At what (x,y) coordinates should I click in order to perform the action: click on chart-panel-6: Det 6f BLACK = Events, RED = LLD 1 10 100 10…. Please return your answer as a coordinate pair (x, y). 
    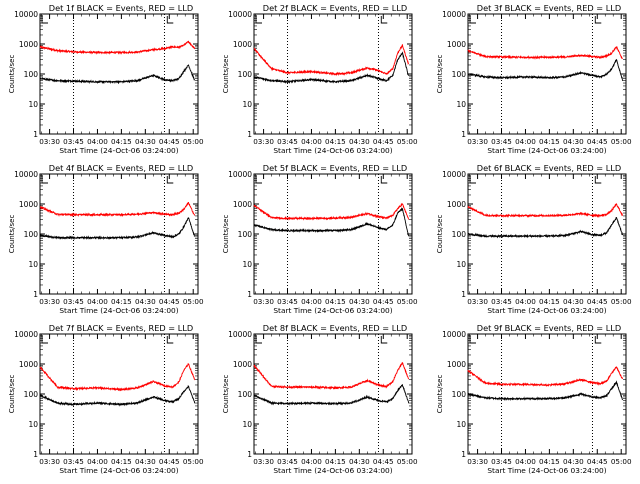
    Looking at the image, I should click on (534, 239).